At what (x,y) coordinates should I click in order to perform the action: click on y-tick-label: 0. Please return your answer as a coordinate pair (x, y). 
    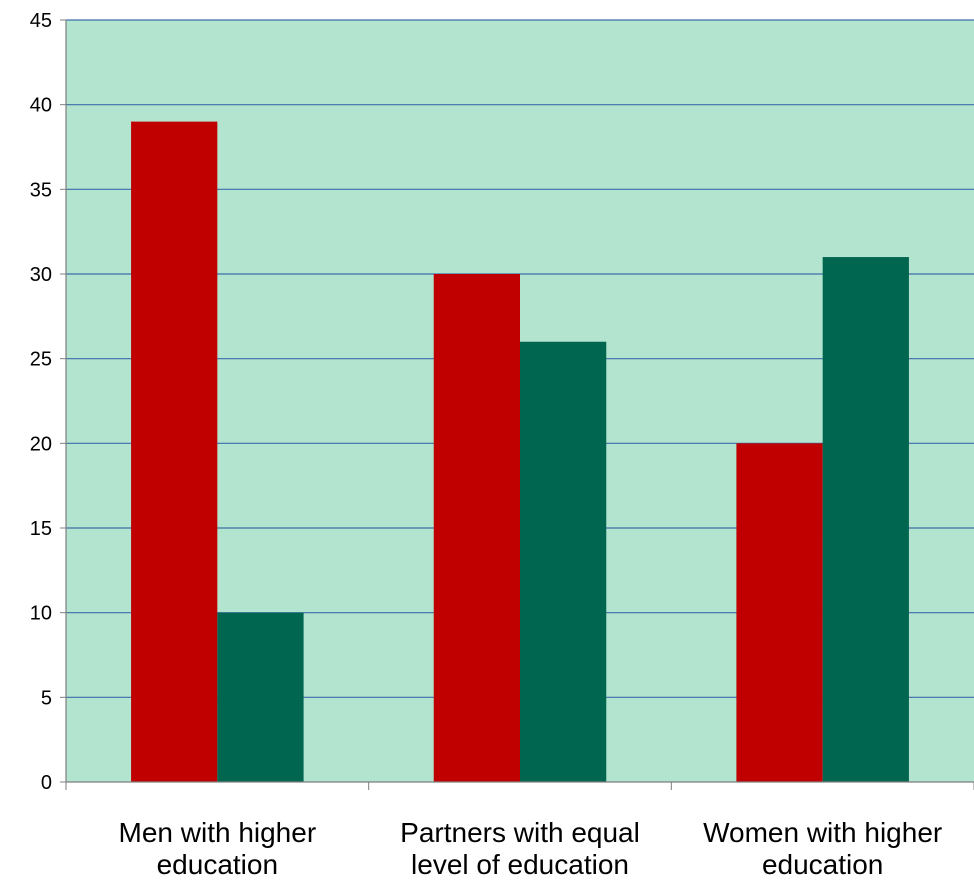
    Looking at the image, I should click on (46, 783).